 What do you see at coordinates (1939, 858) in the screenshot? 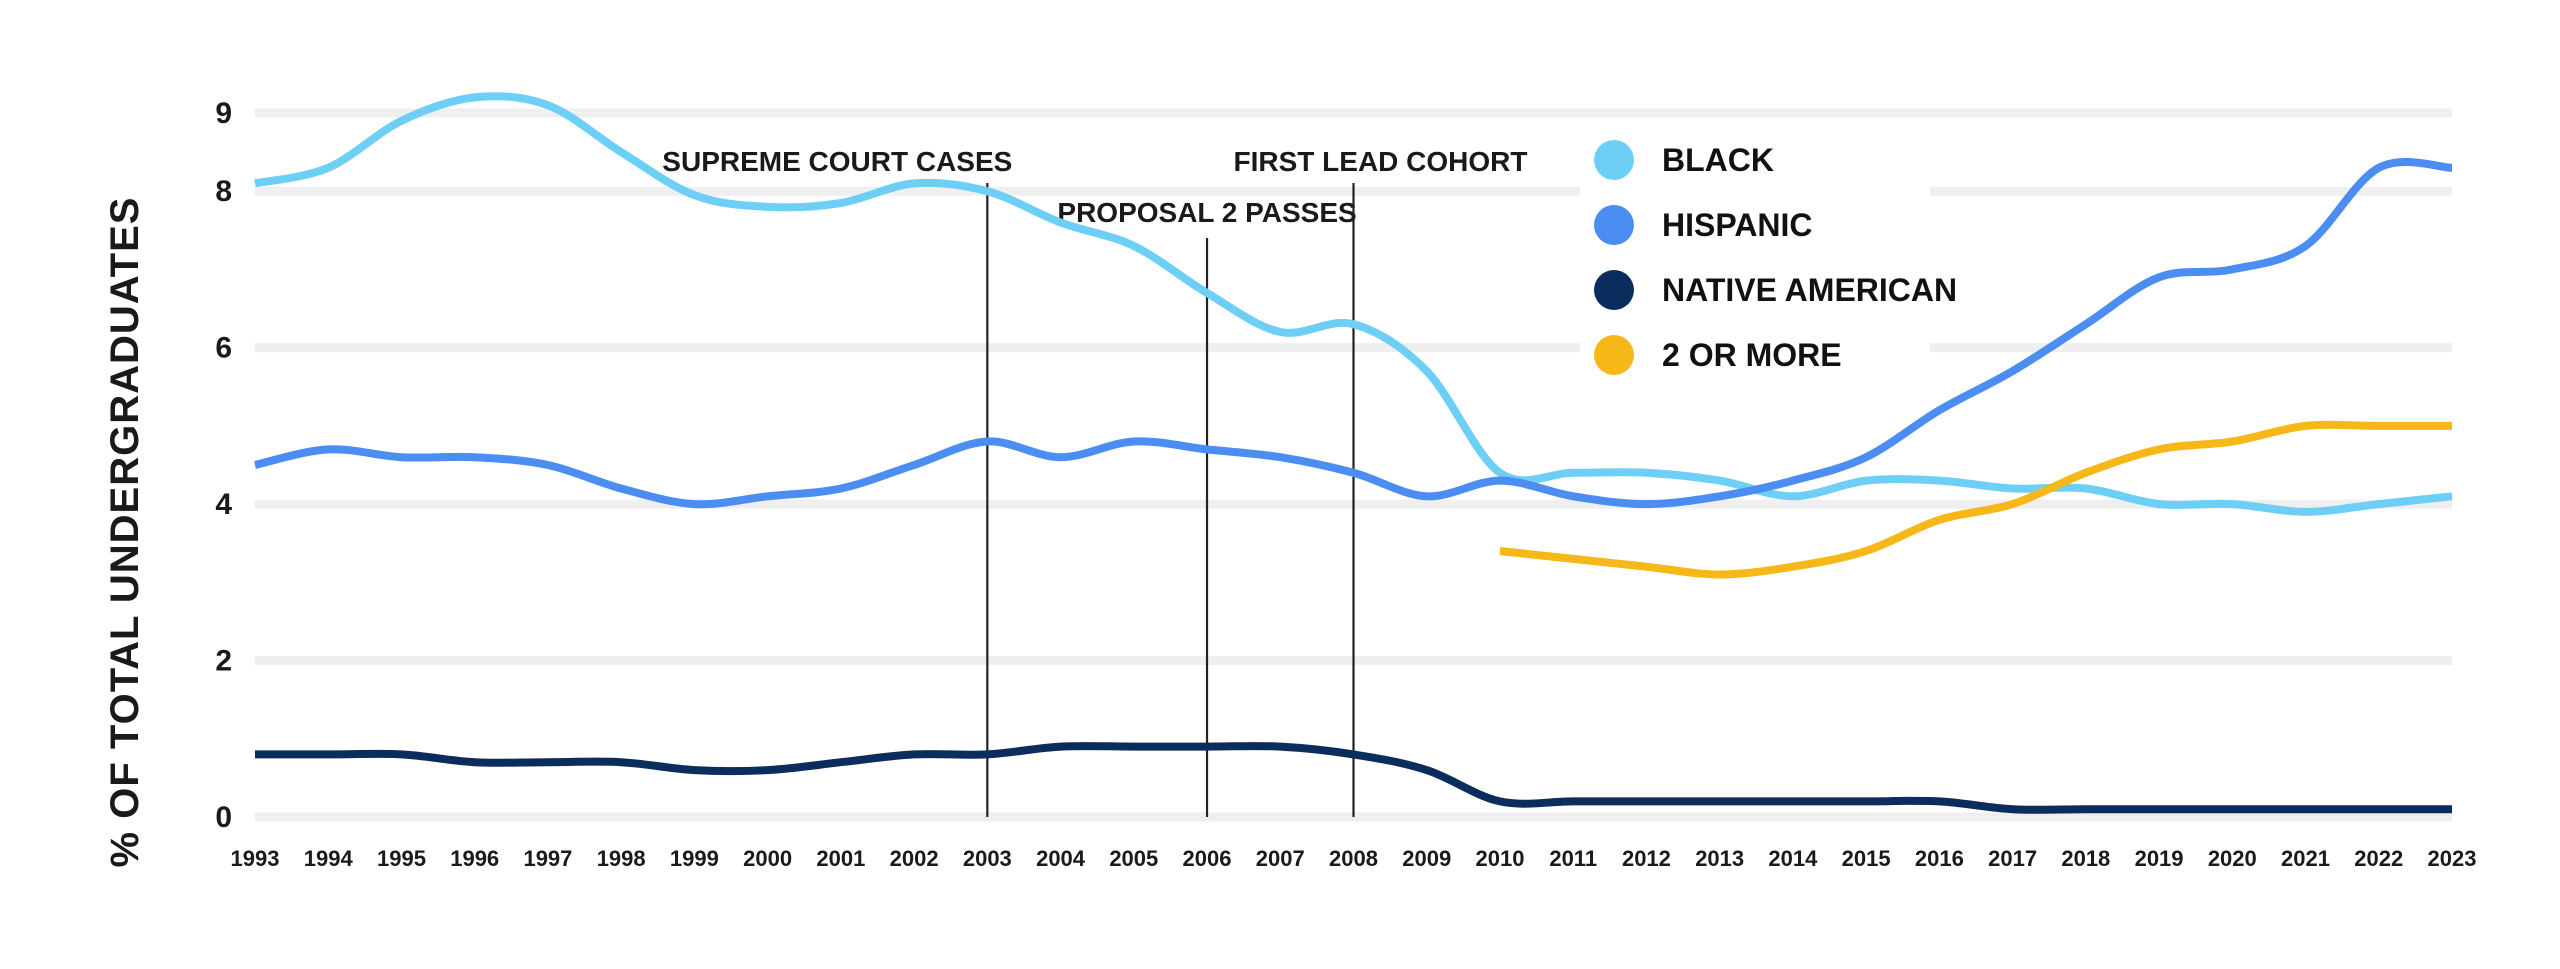
I see `x-tick-label-2016: 2016` at bounding box center [1939, 858].